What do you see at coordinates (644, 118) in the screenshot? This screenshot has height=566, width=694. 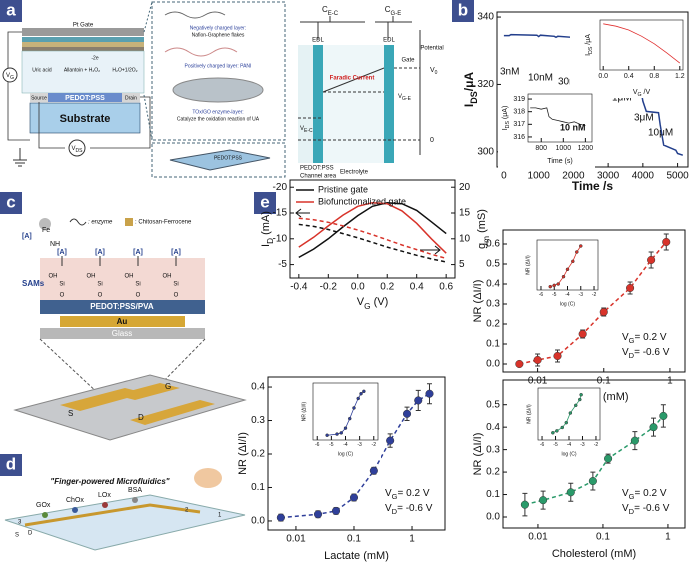 I see `annotation: 3μM` at bounding box center [644, 118].